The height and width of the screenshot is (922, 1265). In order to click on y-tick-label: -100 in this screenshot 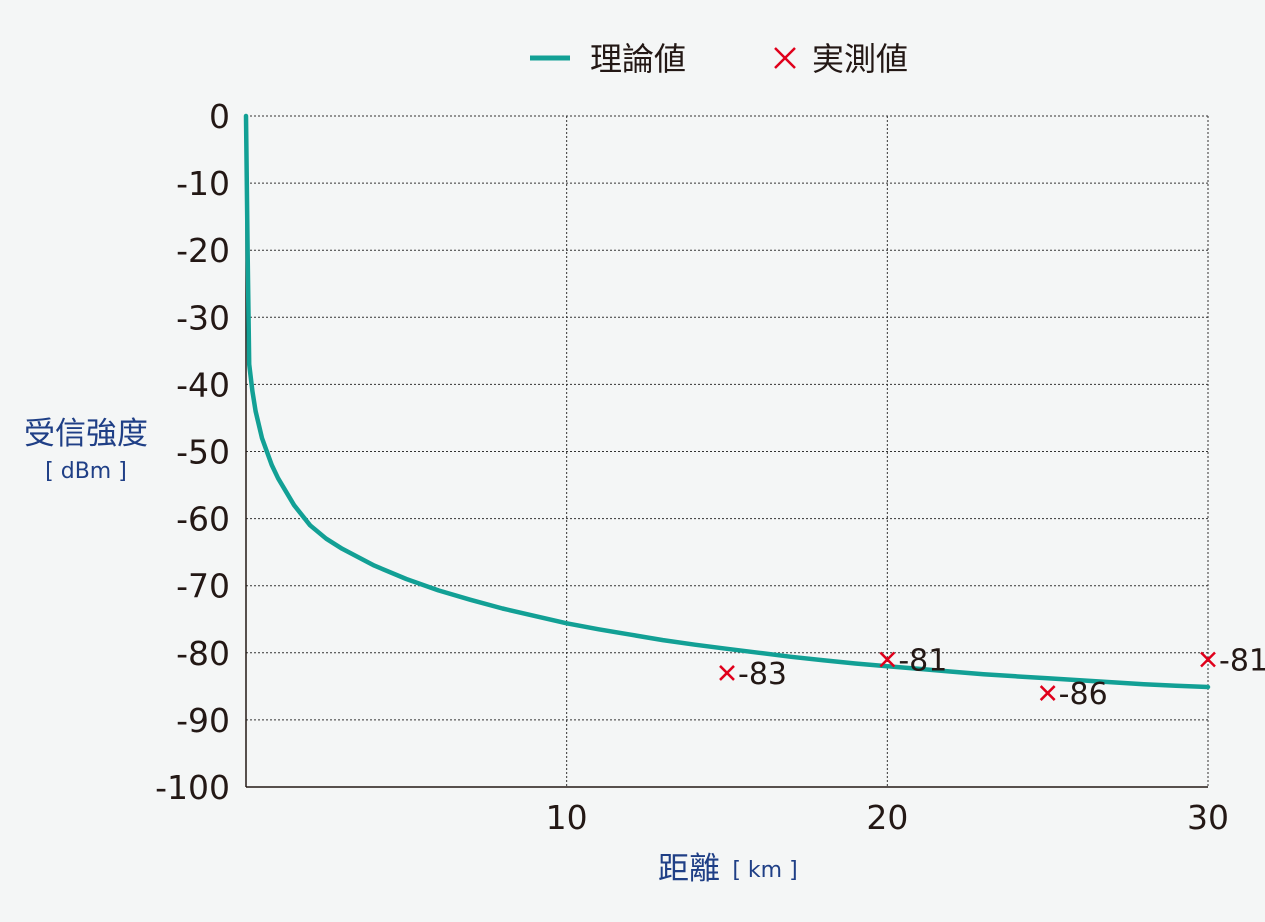, I will do `click(192, 787)`.